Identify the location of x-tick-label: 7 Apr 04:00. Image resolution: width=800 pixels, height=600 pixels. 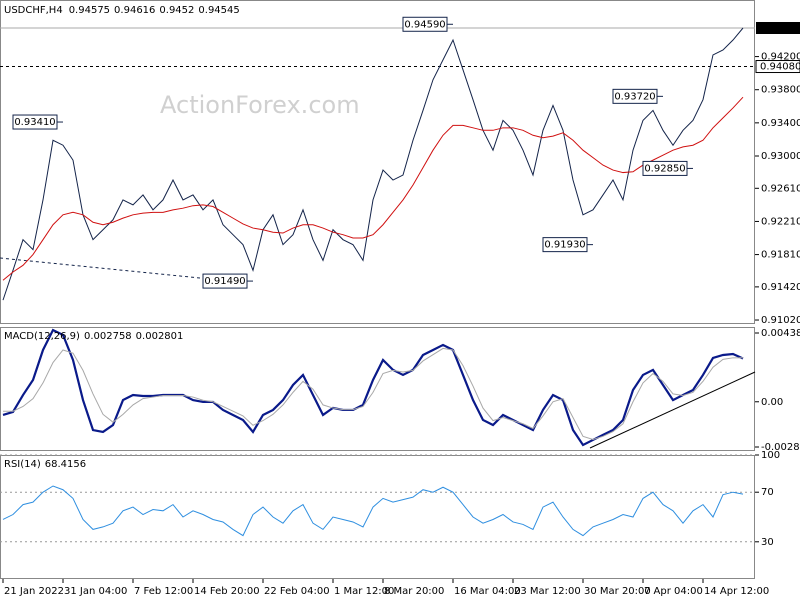
(673, 591).